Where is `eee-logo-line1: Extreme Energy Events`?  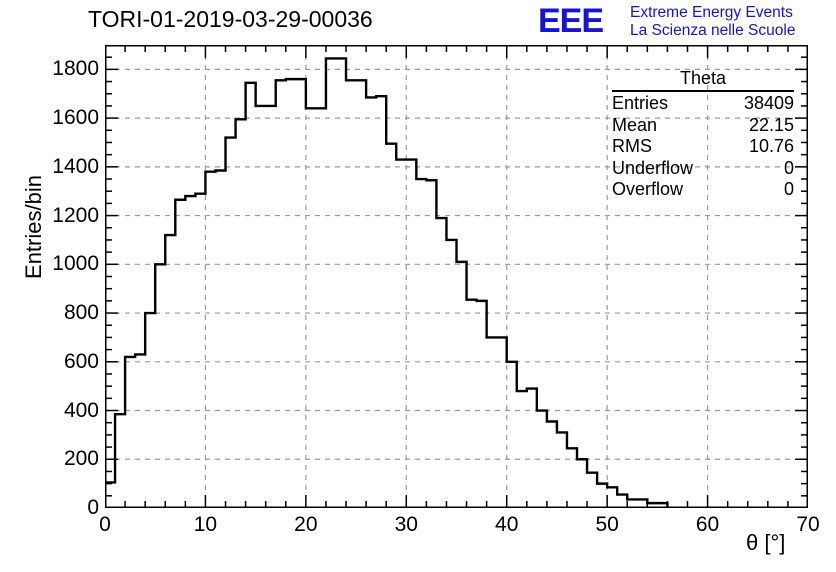
eee-logo-line1: Extreme Energy Events is located at coordinates (711, 12).